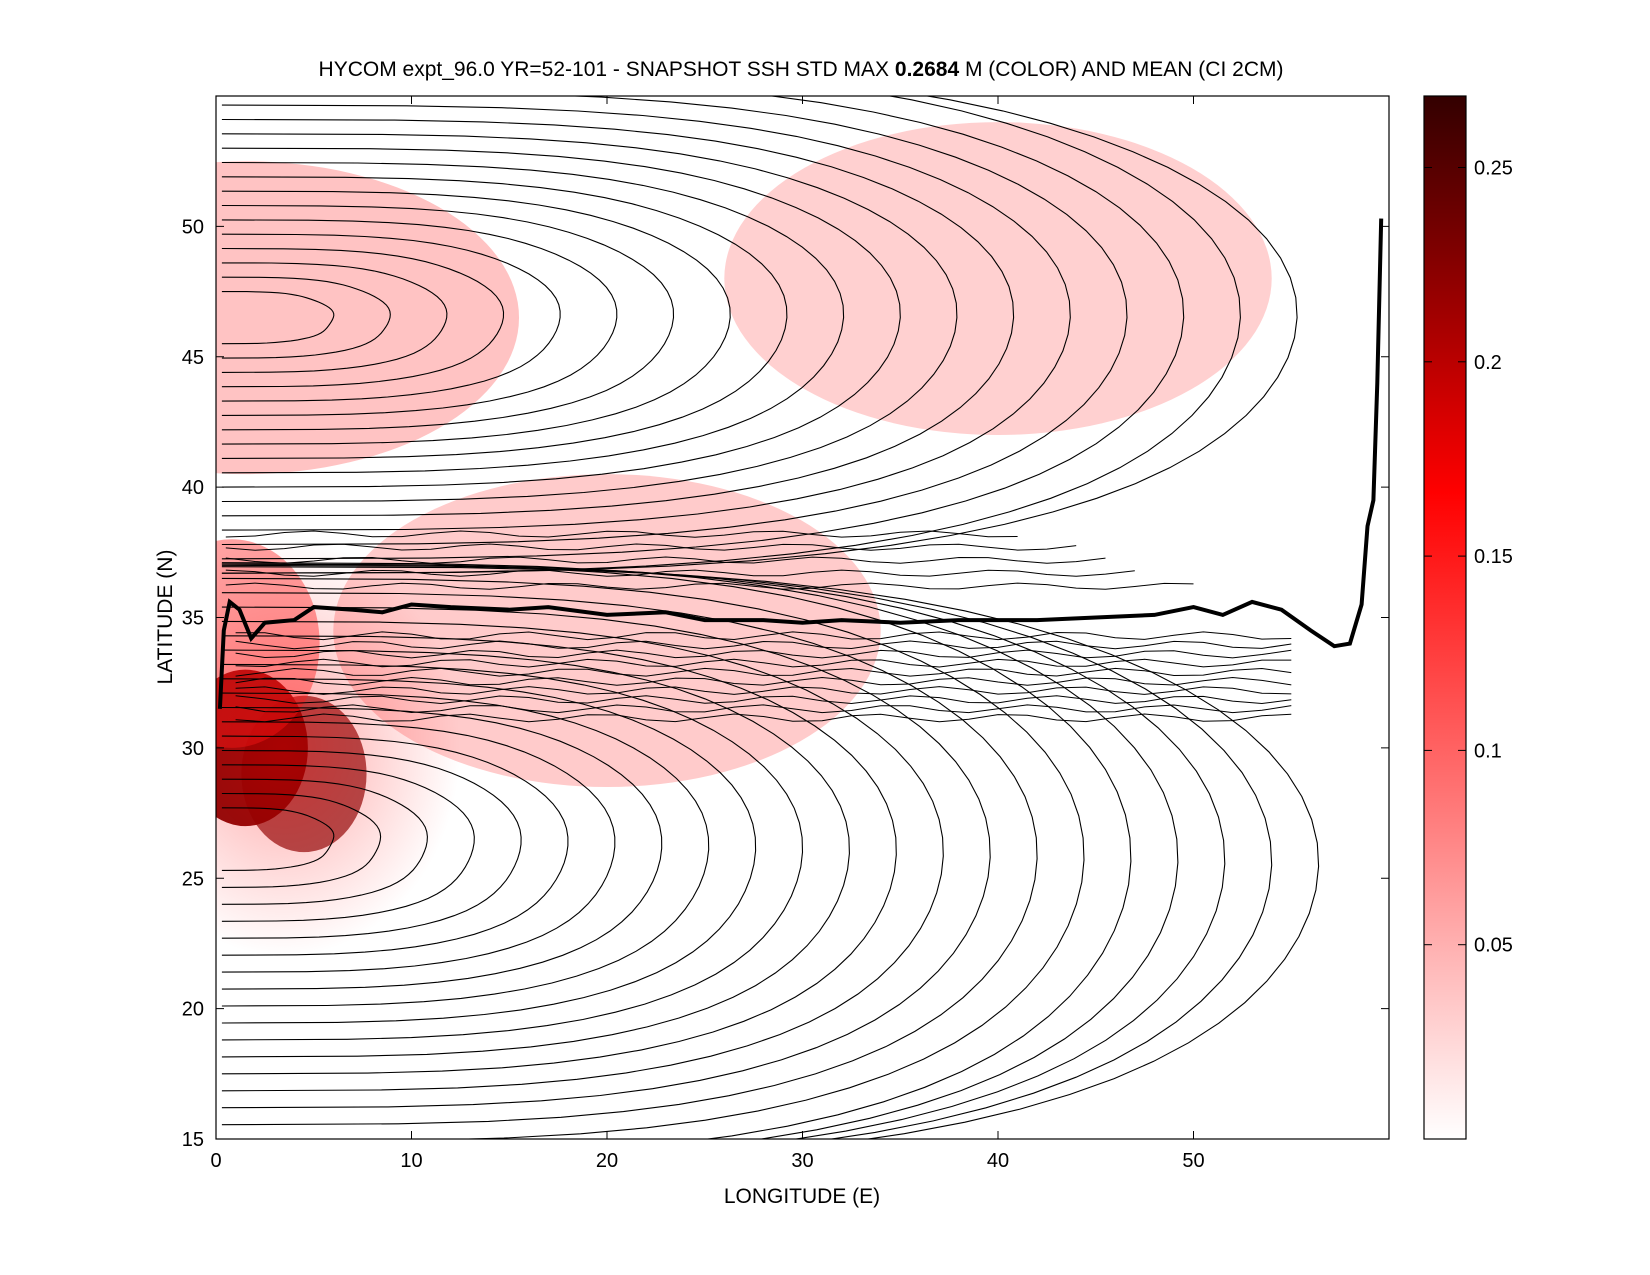 The height and width of the screenshot is (1275, 1650). Describe the element at coordinates (927, 69) in the screenshot. I see `title-max-value: 0.2684` at that location.